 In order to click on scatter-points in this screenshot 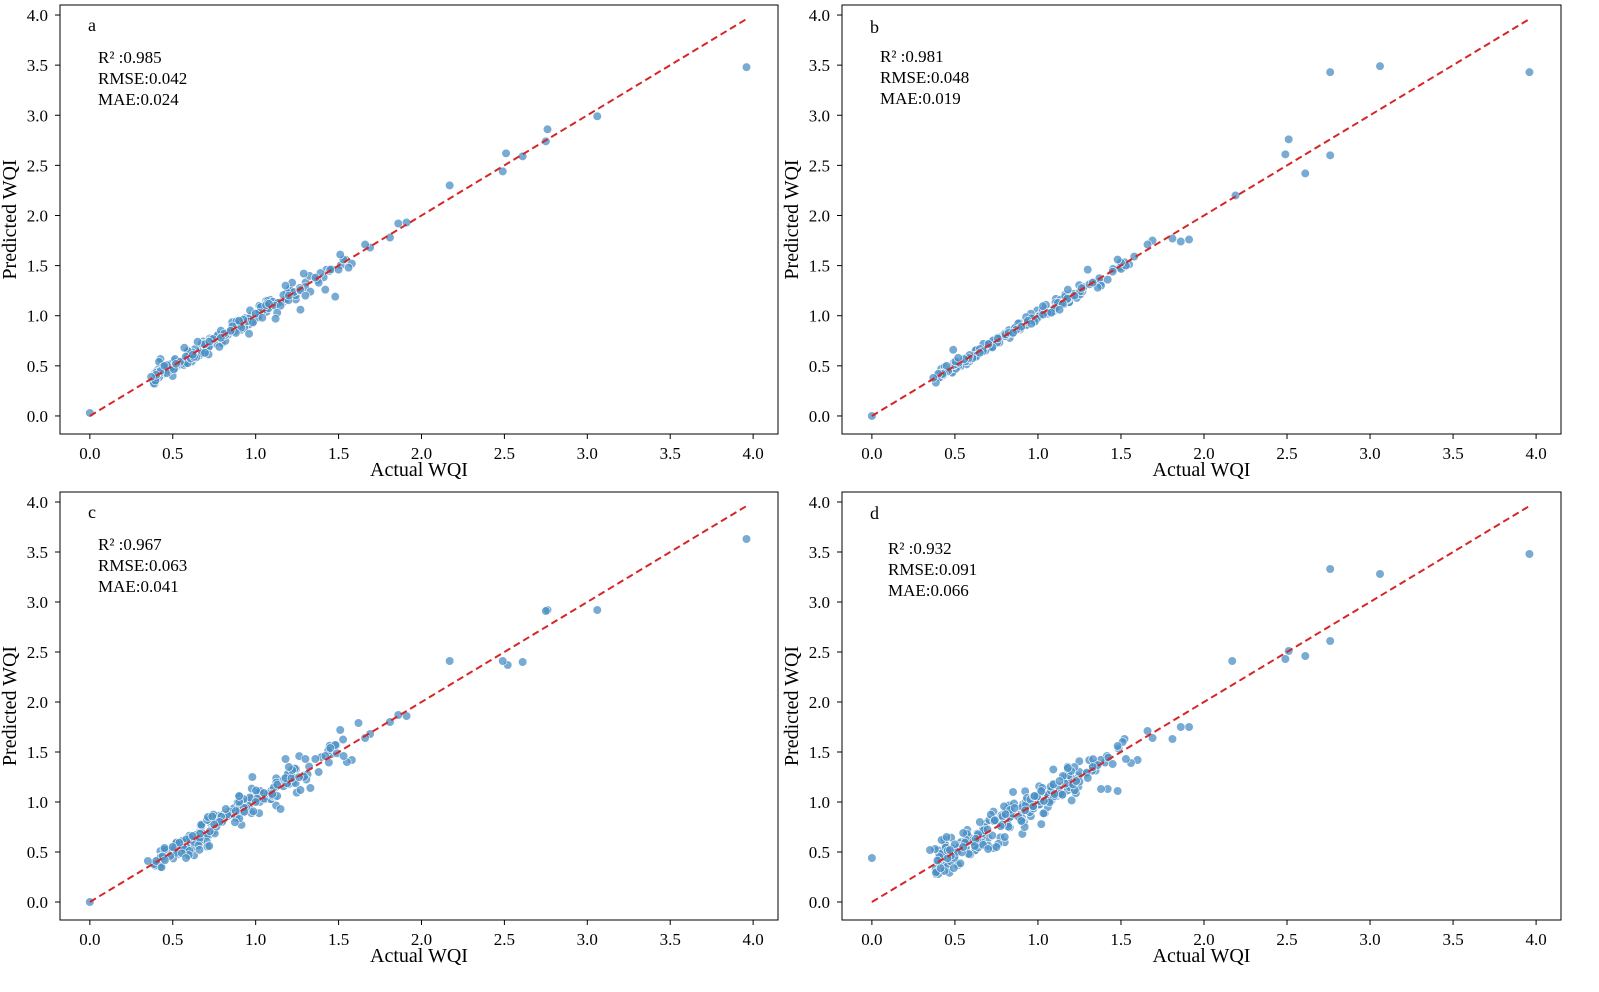, I will do `click(1201, 714)`.